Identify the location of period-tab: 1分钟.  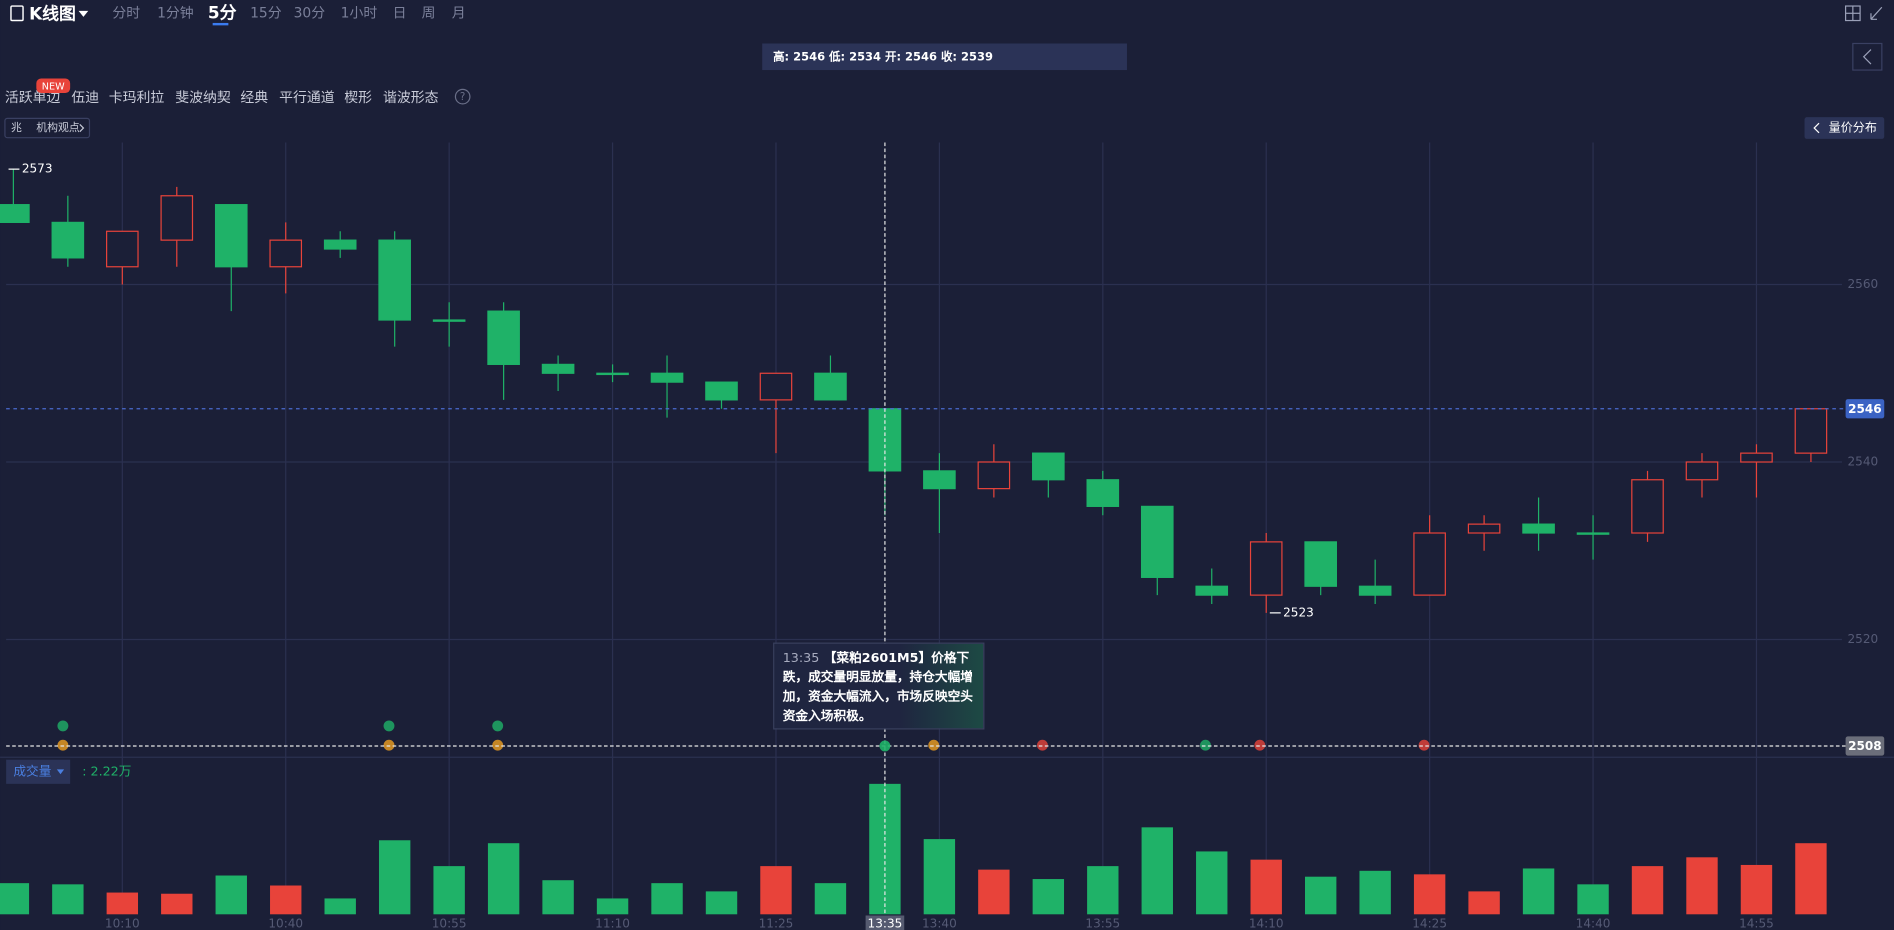
(175, 12).